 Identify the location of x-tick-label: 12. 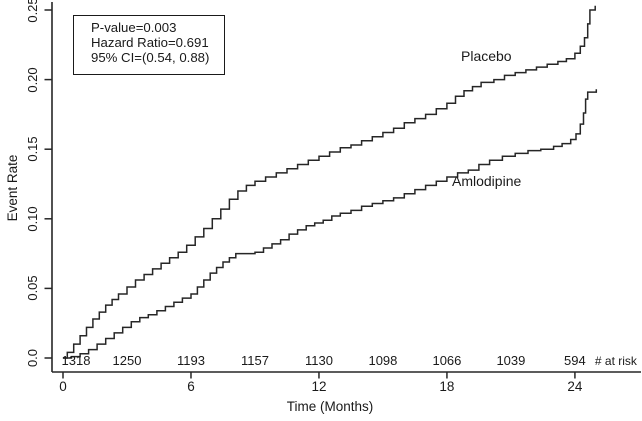
(319, 386).